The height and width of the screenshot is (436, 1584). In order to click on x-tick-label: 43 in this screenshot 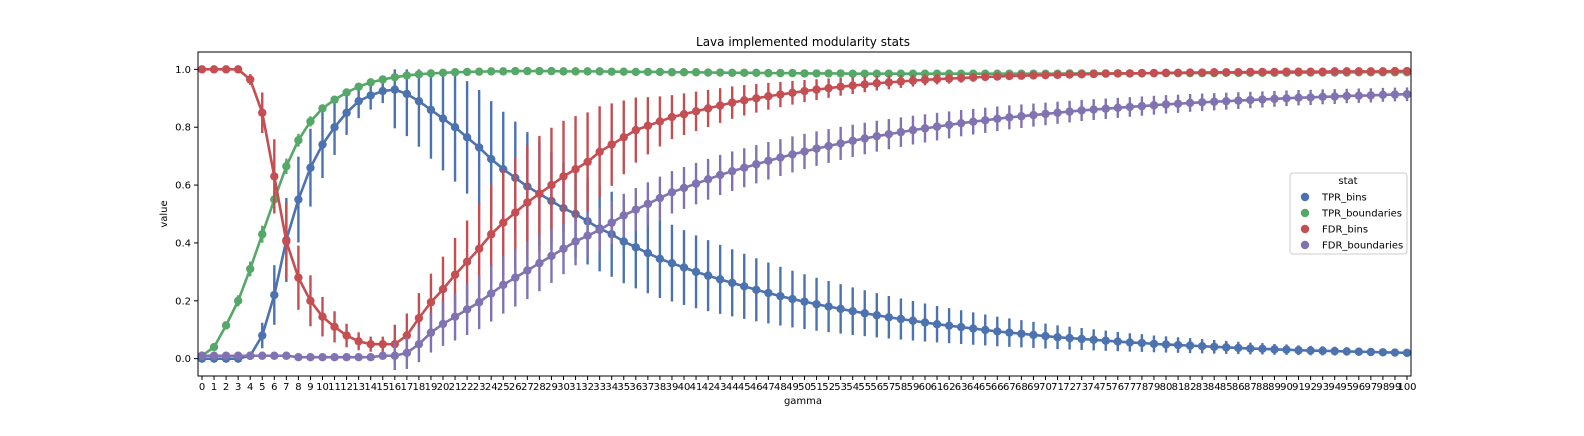, I will do `click(720, 387)`.